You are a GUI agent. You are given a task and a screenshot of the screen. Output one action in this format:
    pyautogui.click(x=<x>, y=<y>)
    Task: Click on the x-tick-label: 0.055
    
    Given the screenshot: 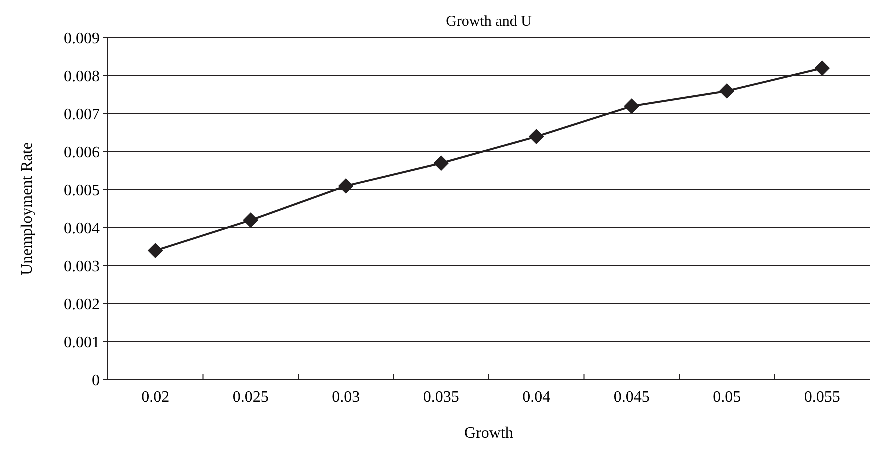 What is the action you would take?
    pyautogui.click(x=822, y=397)
    